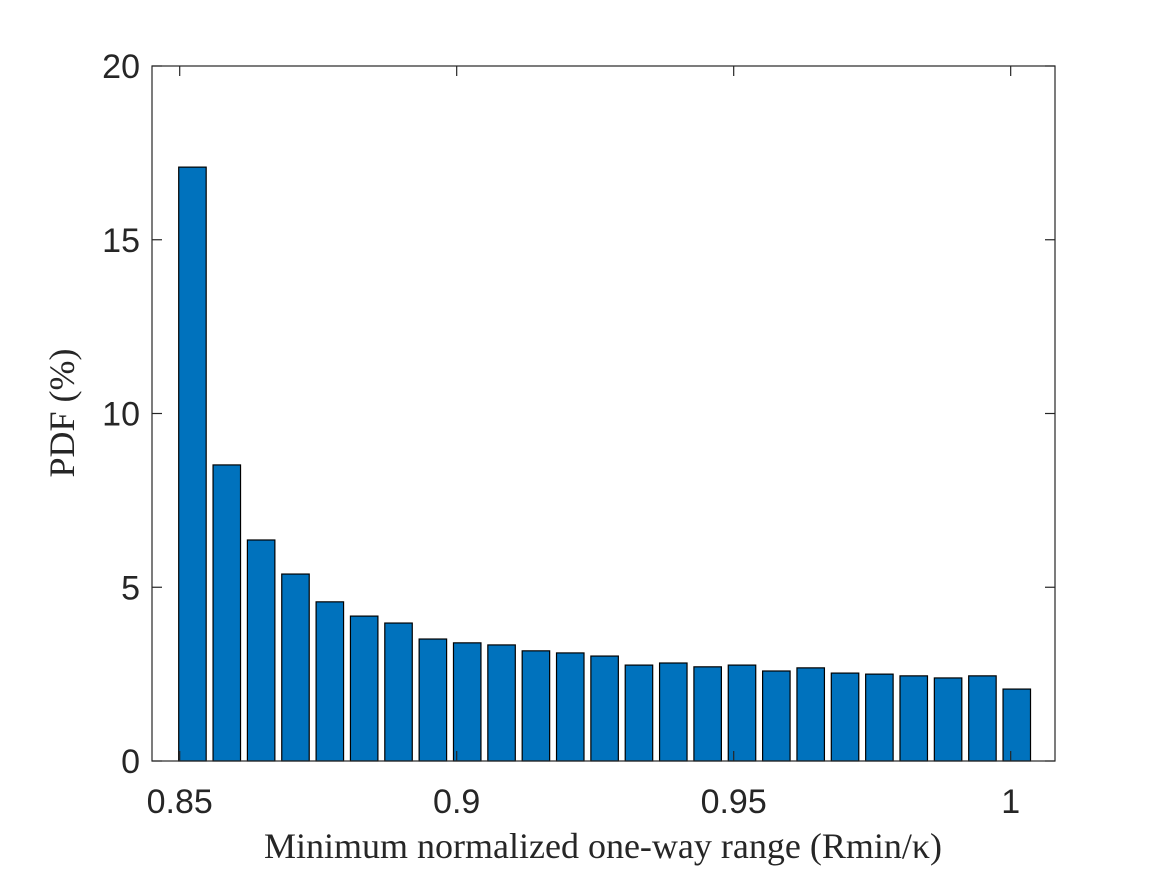  What do you see at coordinates (456, 802) in the screenshot?
I see `x-tick-label: 0.9` at bounding box center [456, 802].